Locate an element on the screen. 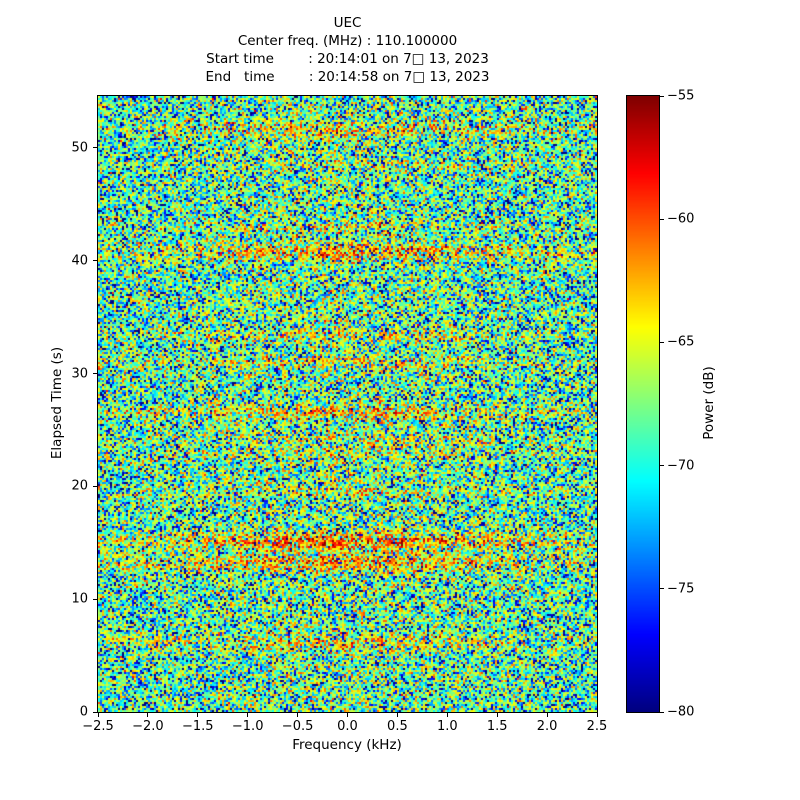 The height and width of the screenshot is (800, 800). colorbar is located at coordinates (643, 404).